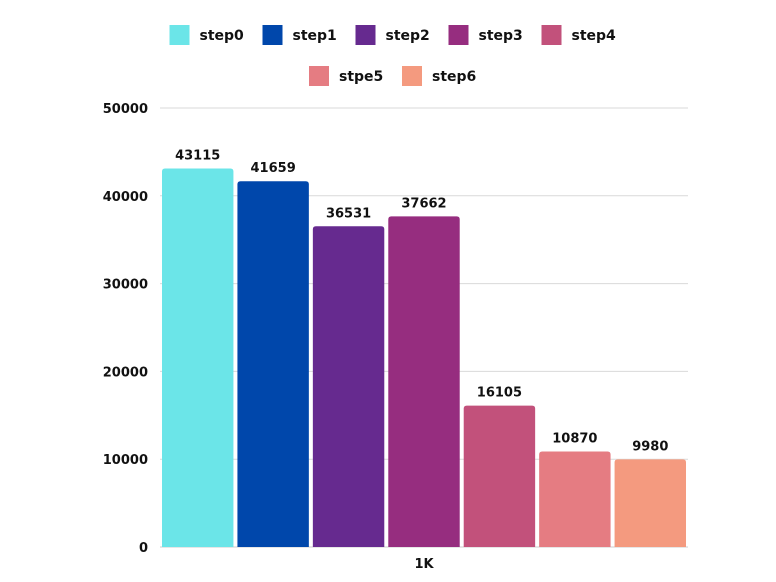 Image resolution: width=776 pixels, height=582 pixels. Describe the element at coordinates (348, 386) in the screenshot. I see `bar-step2` at that location.